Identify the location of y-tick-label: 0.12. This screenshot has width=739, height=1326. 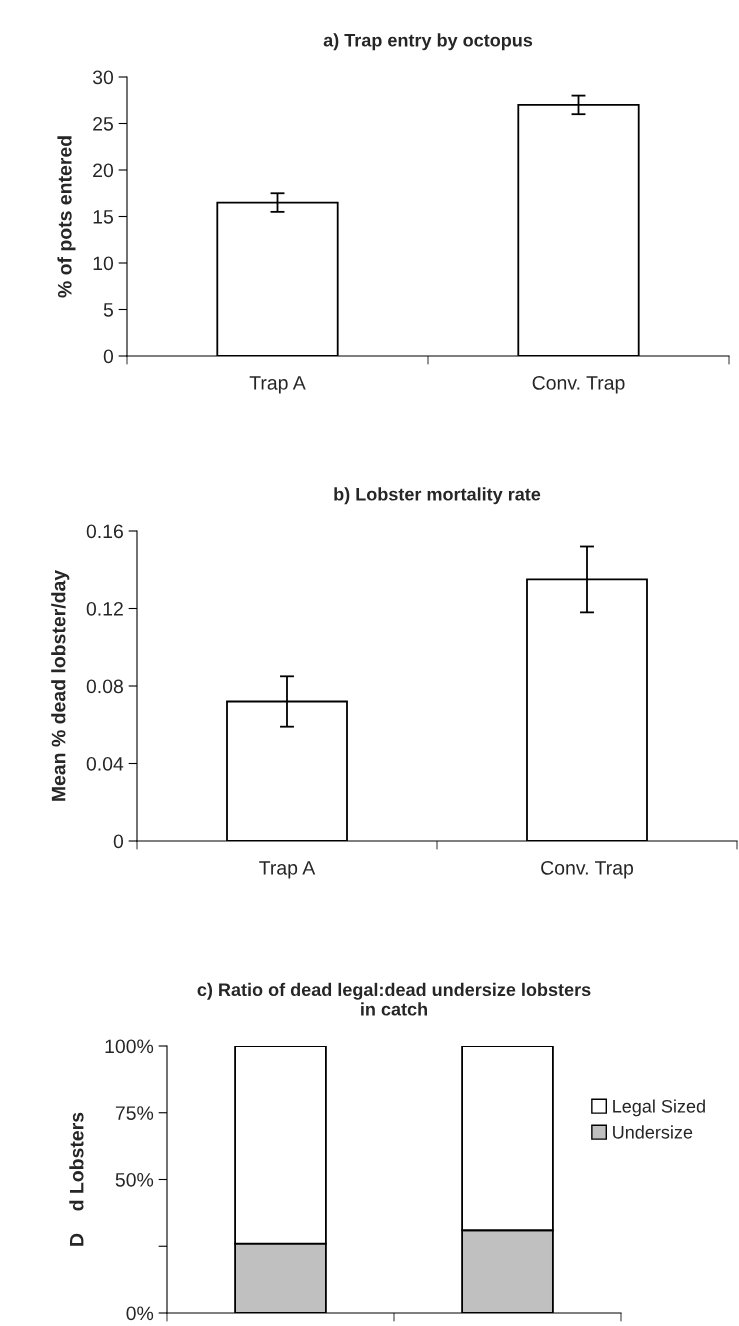
(104, 608).